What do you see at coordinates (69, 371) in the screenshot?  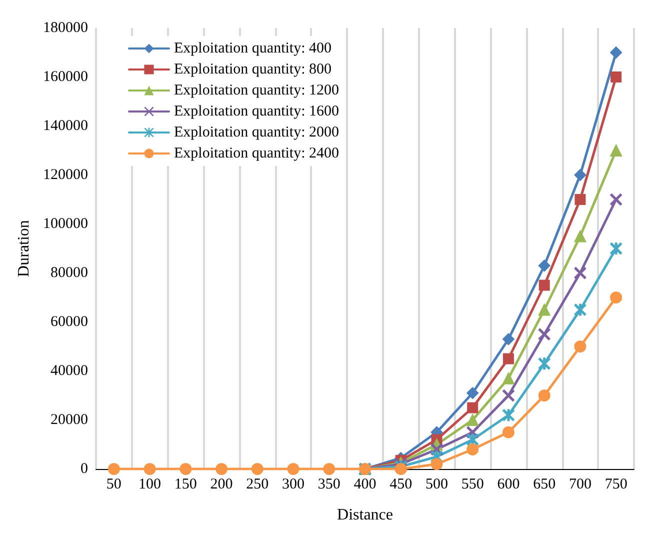 I see `y-tick-label: 40000` at bounding box center [69, 371].